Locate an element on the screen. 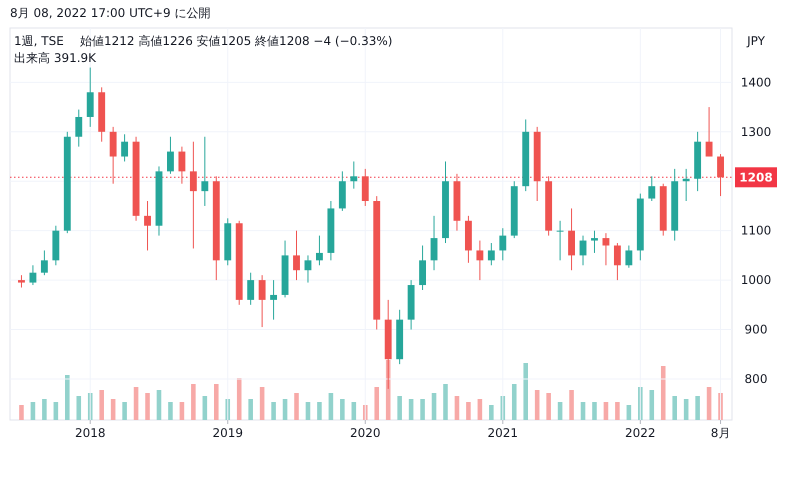 This screenshot has height=483, width=792. x-tick-label: 2019 is located at coordinates (228, 433).